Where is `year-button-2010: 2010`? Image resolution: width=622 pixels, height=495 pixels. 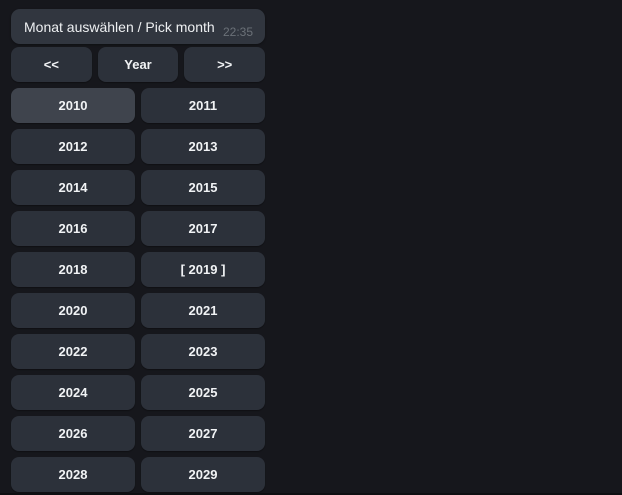
year-button-2010: 2010 is located at coordinates (73, 105).